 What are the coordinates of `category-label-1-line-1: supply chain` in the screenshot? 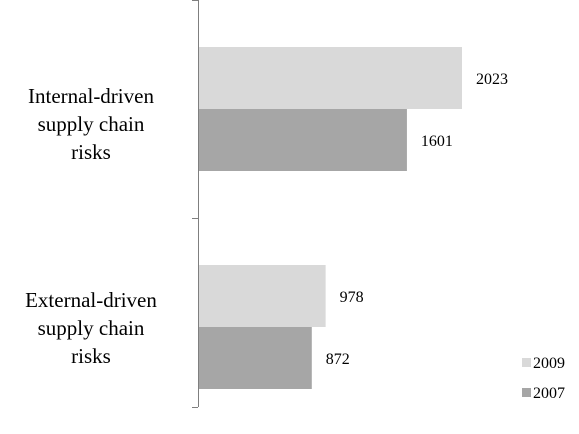 It's located at (91, 328).